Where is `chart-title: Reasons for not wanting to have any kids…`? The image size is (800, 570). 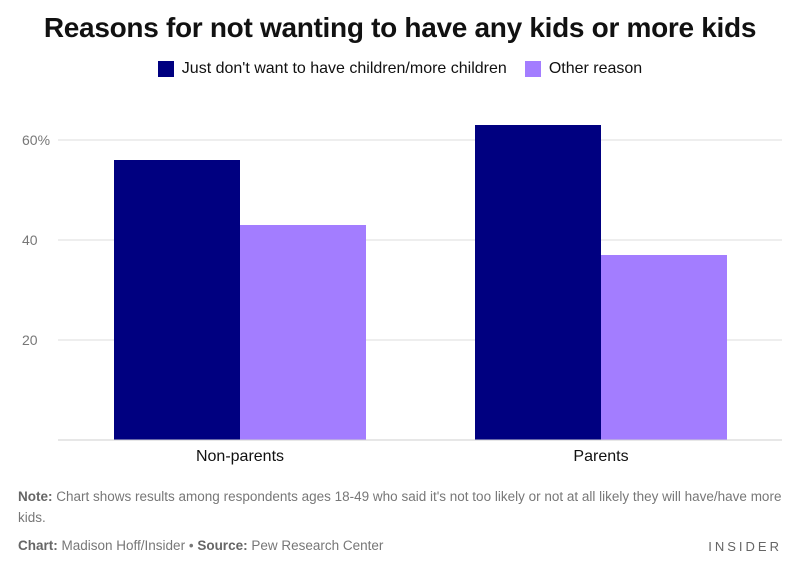 chart-title: Reasons for not wanting to have any kids… is located at coordinates (400, 27).